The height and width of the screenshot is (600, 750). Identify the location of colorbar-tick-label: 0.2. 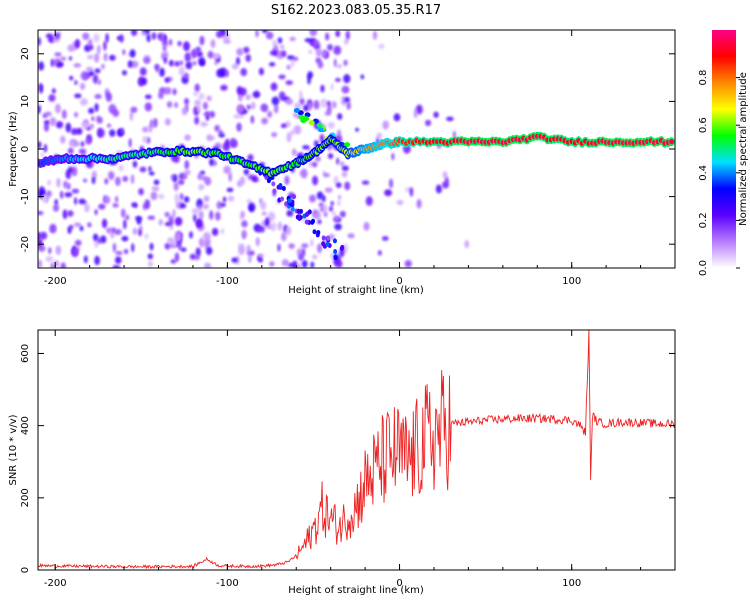
(703, 220).